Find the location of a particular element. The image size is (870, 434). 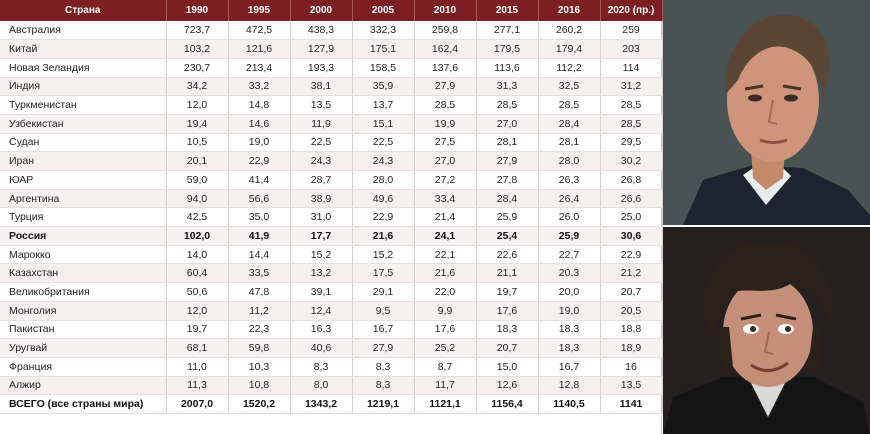

value-cell: 9,5 is located at coordinates (383, 311).